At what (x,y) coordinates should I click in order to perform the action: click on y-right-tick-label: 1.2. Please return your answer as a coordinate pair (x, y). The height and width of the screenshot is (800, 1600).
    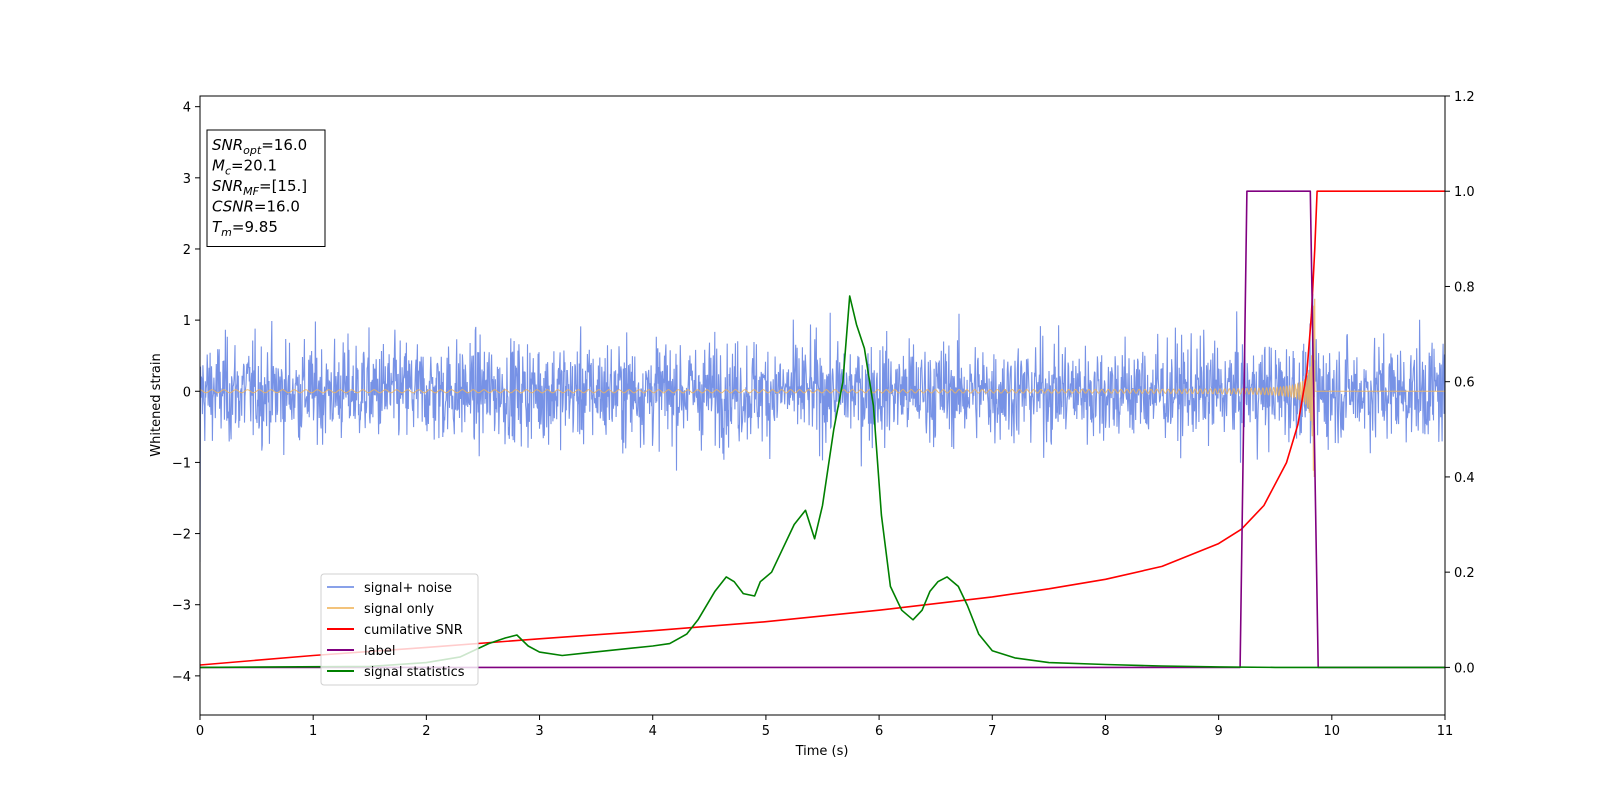
    Looking at the image, I should click on (1464, 97).